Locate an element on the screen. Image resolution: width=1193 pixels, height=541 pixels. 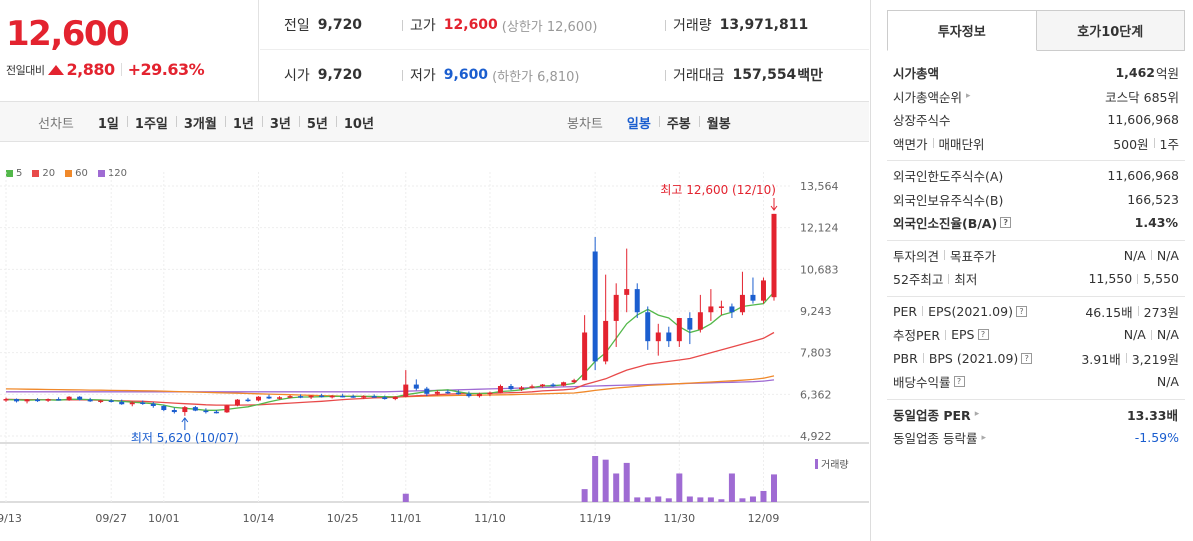
info-row: 시가총액 1,462 억원 is located at coordinates (1036, 73).